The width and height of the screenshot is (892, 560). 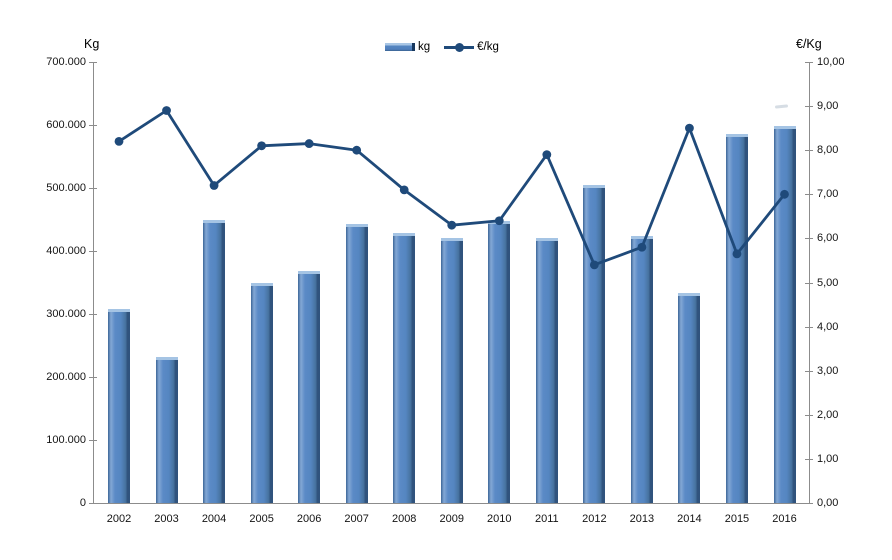 What do you see at coordinates (488, 47) in the screenshot?
I see `legend-label-eur-kg: €/kg` at bounding box center [488, 47].